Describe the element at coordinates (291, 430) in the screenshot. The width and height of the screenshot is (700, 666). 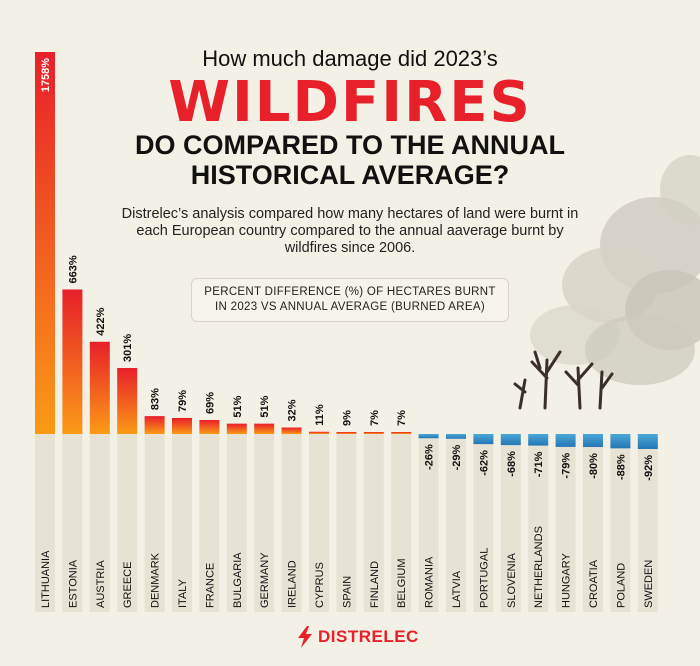
I see `bar-ireland` at that location.